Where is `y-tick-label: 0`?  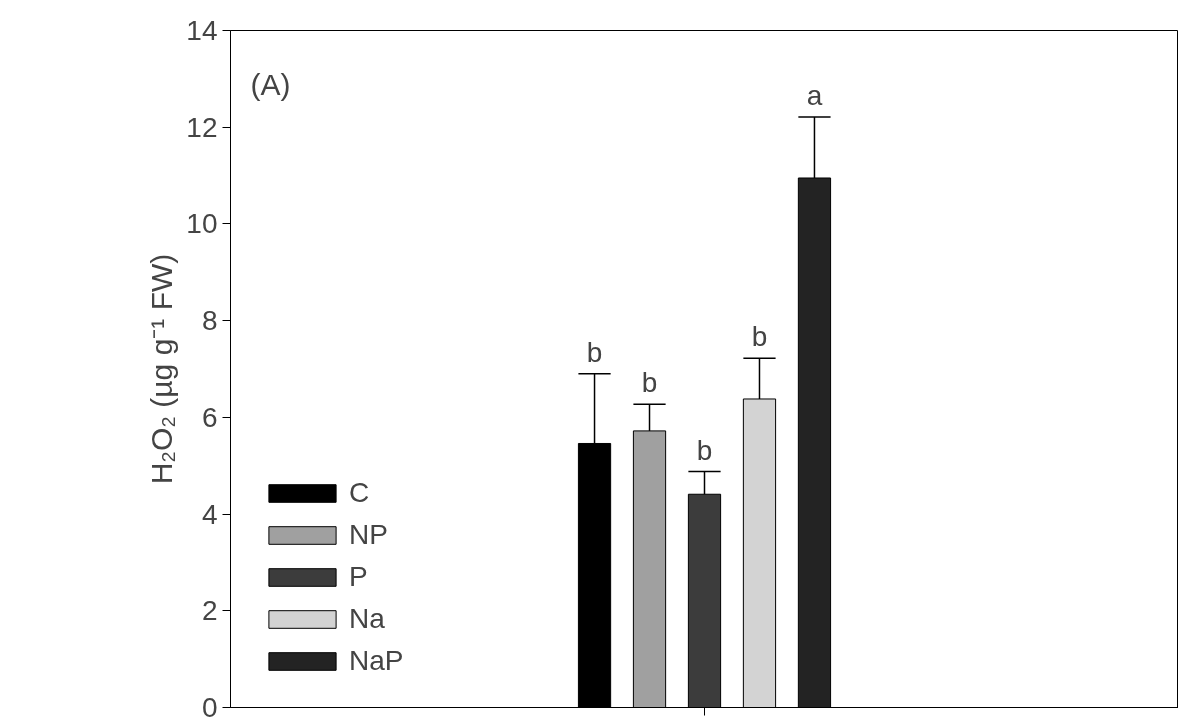
y-tick-label: 0 is located at coordinates (209, 707).